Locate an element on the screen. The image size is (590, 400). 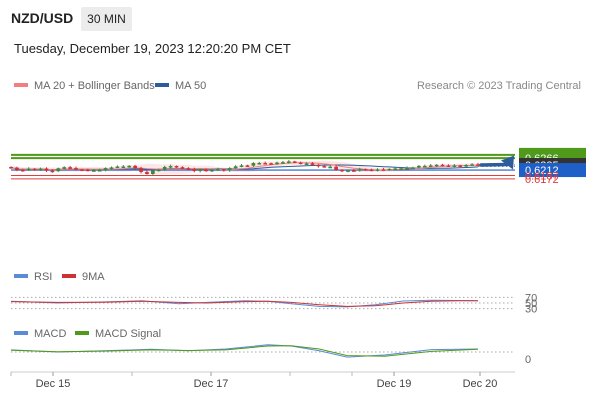
candles is located at coordinates (244, 167).